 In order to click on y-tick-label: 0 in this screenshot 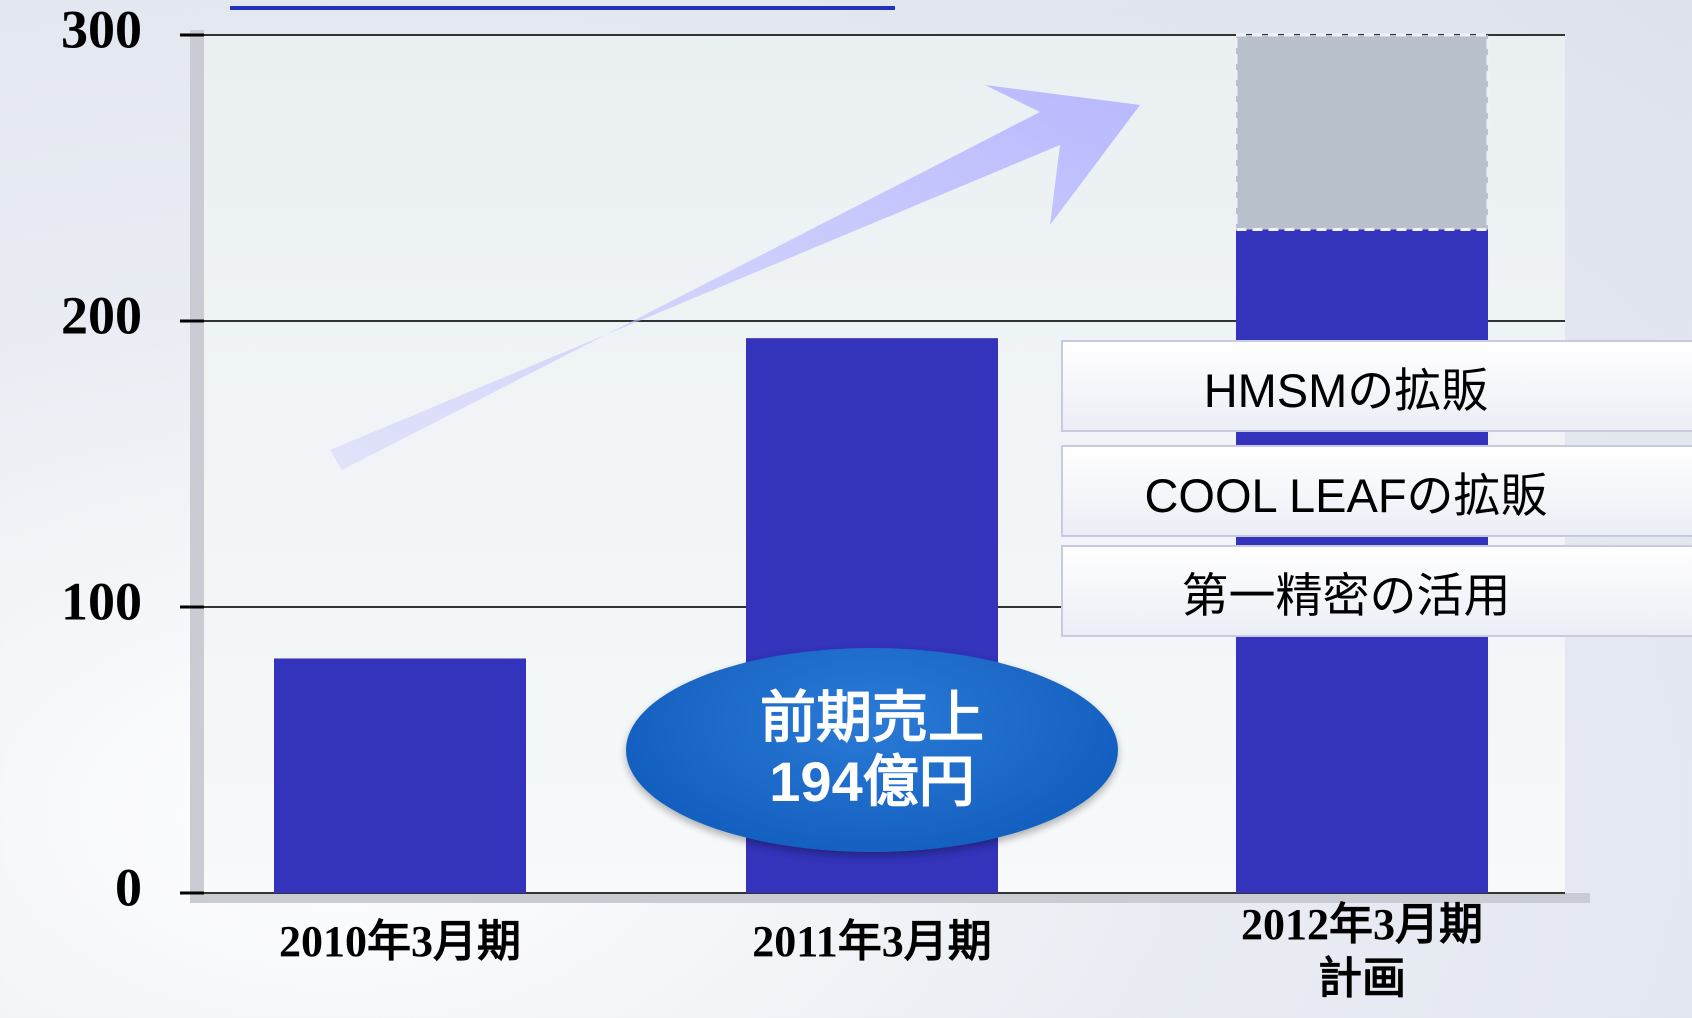, I will do `click(128, 887)`.